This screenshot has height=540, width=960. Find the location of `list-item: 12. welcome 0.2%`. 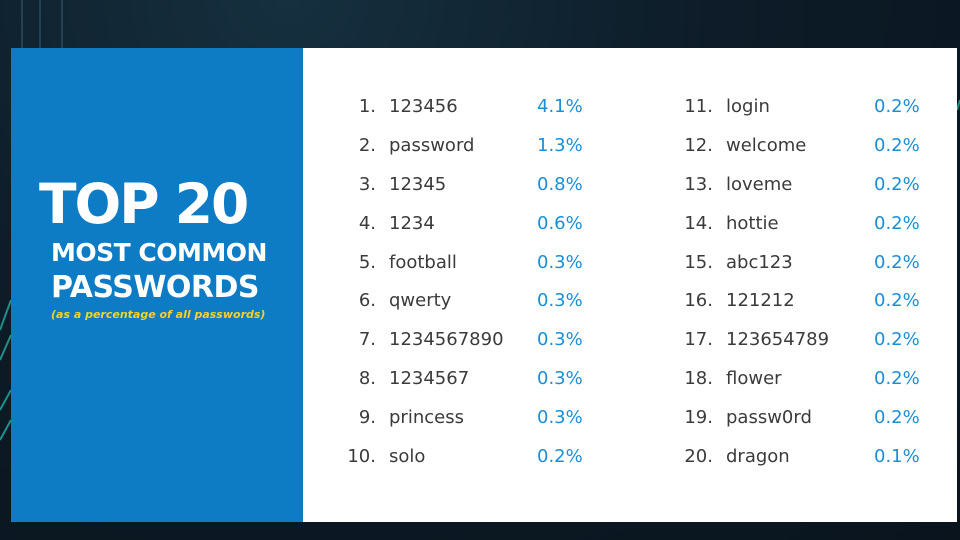

list-item: 12. welcome 0.2% is located at coordinates (805, 146).